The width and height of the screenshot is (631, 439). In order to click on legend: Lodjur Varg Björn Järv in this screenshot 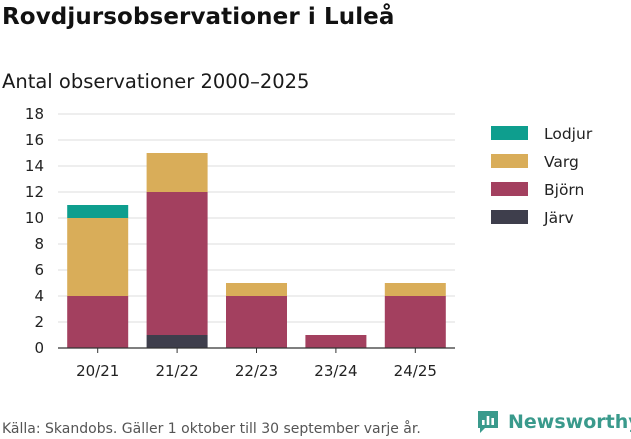, I will do `click(542, 176)`.